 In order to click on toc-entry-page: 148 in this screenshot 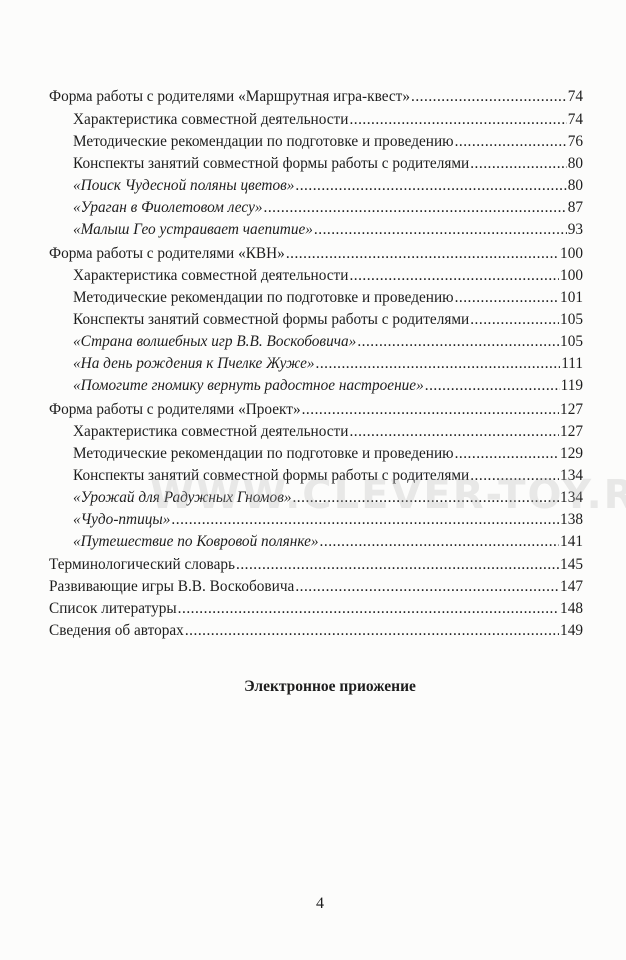, I will do `click(571, 608)`.